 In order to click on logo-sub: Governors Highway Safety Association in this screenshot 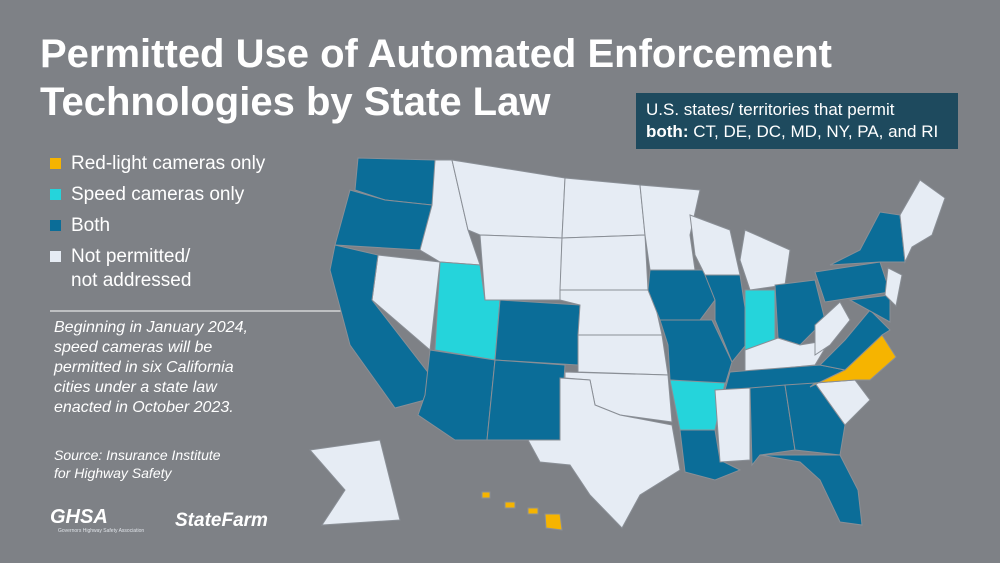, I will do `click(101, 531)`.